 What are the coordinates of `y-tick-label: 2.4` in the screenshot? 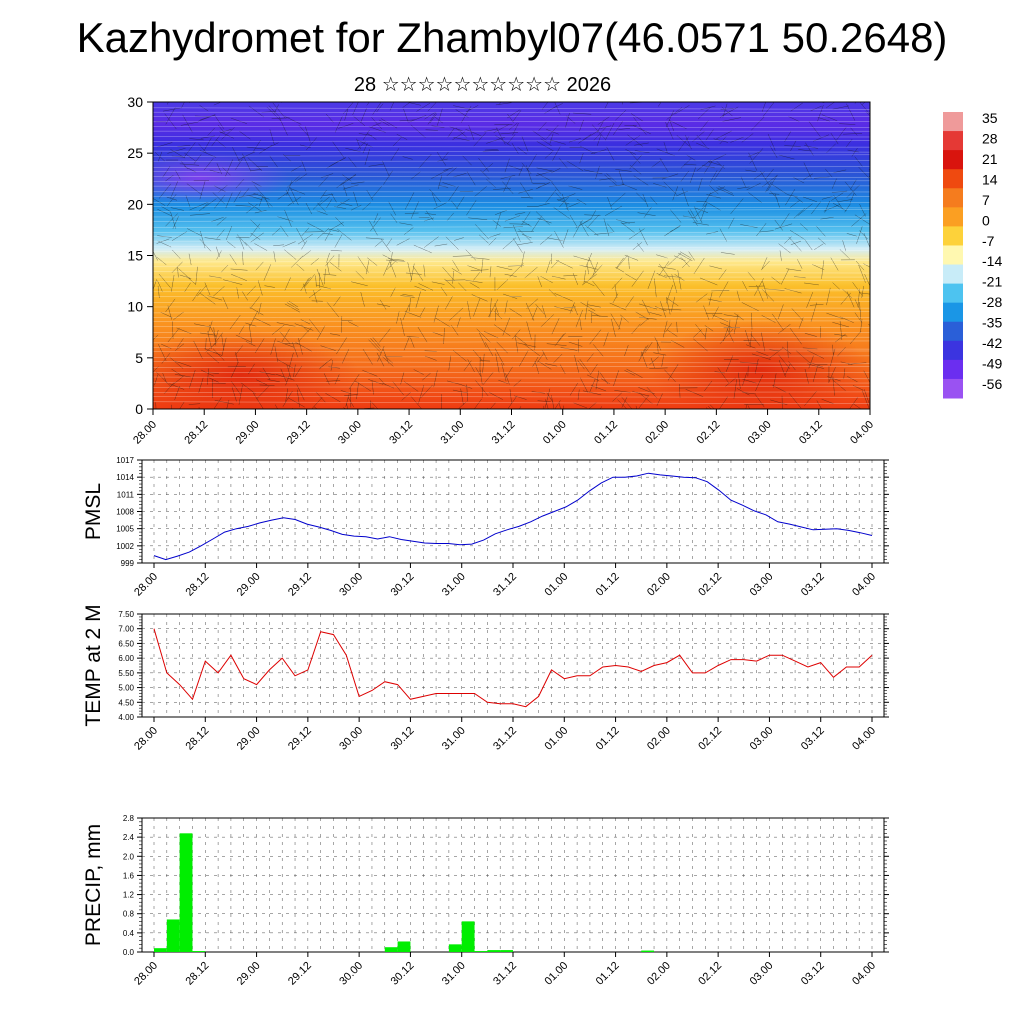 It's located at (129, 837).